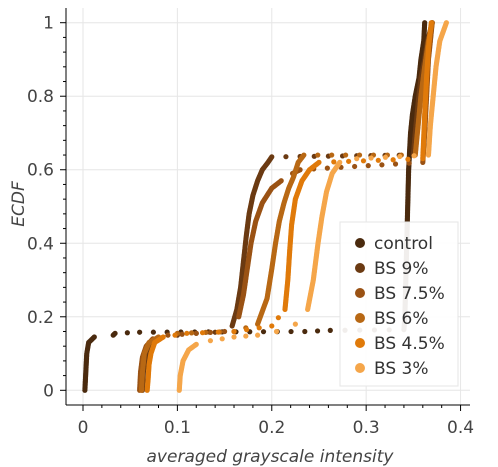 This screenshot has width=498, height=467. What do you see at coordinates (401, 269) in the screenshot?
I see `legend-label: BS 9%` at bounding box center [401, 269].